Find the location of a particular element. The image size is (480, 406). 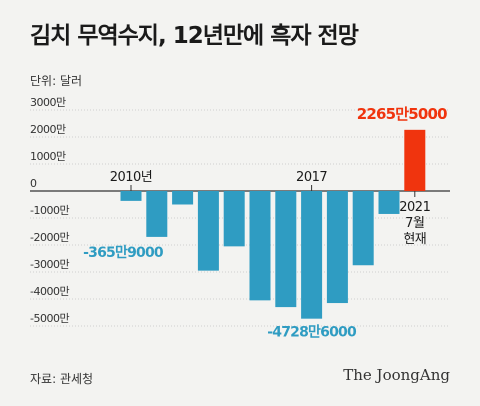

y-tick-label: -1000만 is located at coordinates (49, 210).